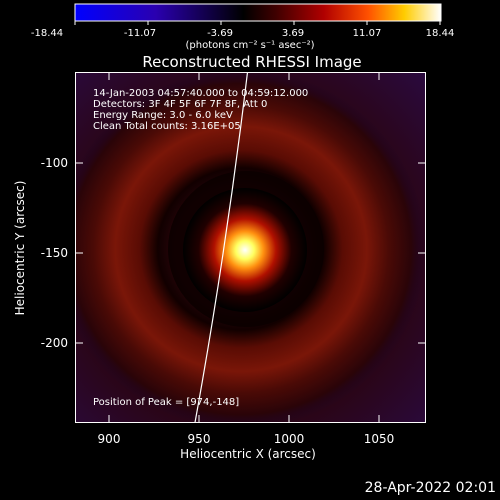  Describe the element at coordinates (367, 33) in the screenshot. I see `colorbar-tick-label: 11.07` at that location.